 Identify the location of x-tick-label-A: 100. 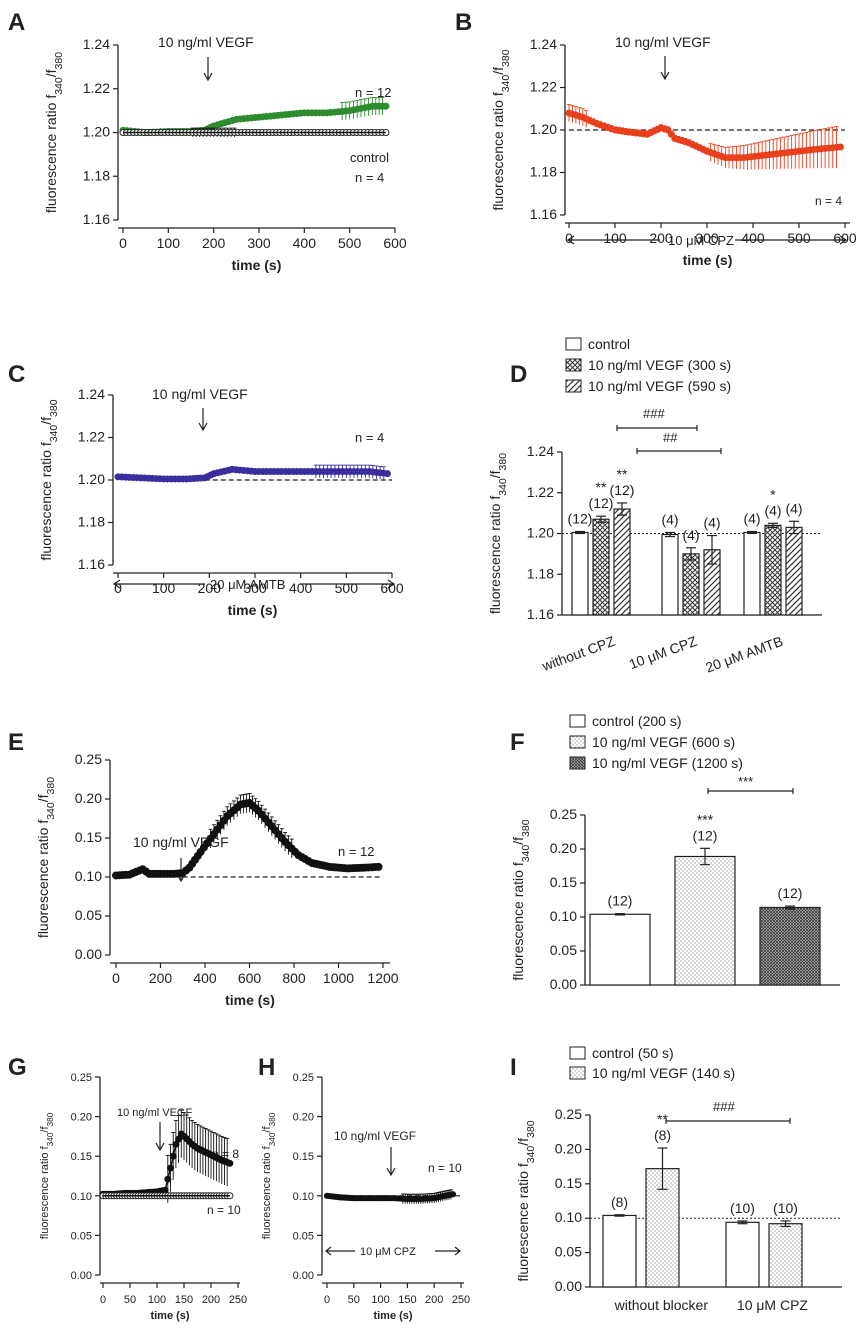
(169, 243).